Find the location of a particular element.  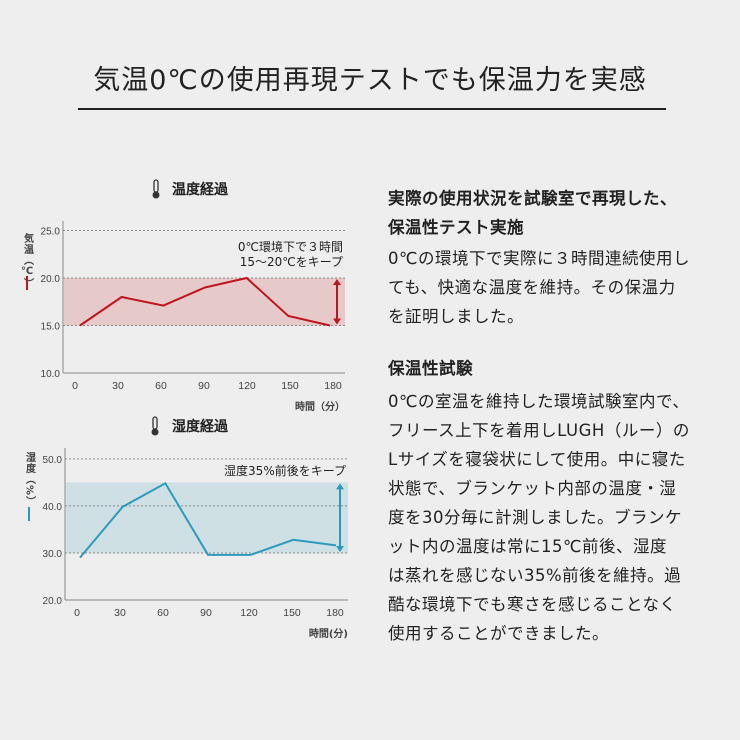

text-line: Lサイズを寝袋状にして使用。中に寝た is located at coordinates (537, 459).